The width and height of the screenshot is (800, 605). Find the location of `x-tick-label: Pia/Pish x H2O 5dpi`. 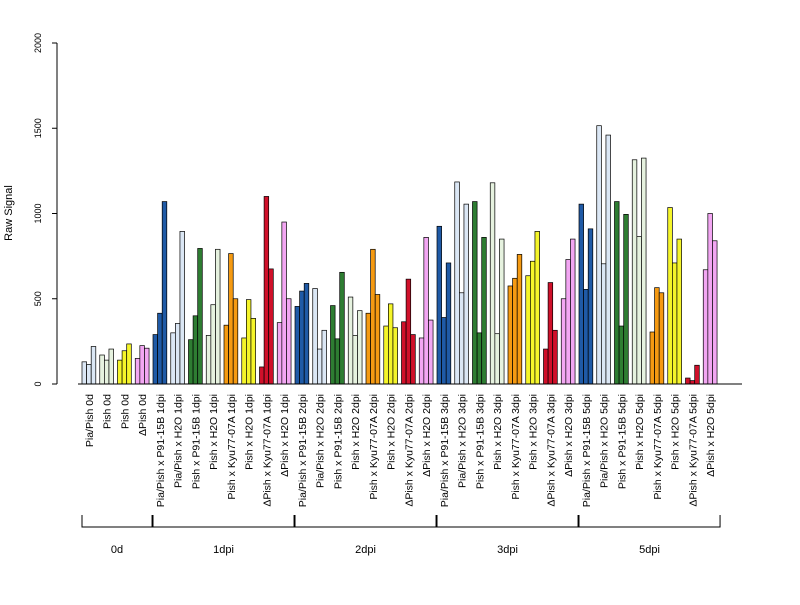

x-tick-label: Pia/Pish x H2O 5dpi is located at coordinates (605, 441).